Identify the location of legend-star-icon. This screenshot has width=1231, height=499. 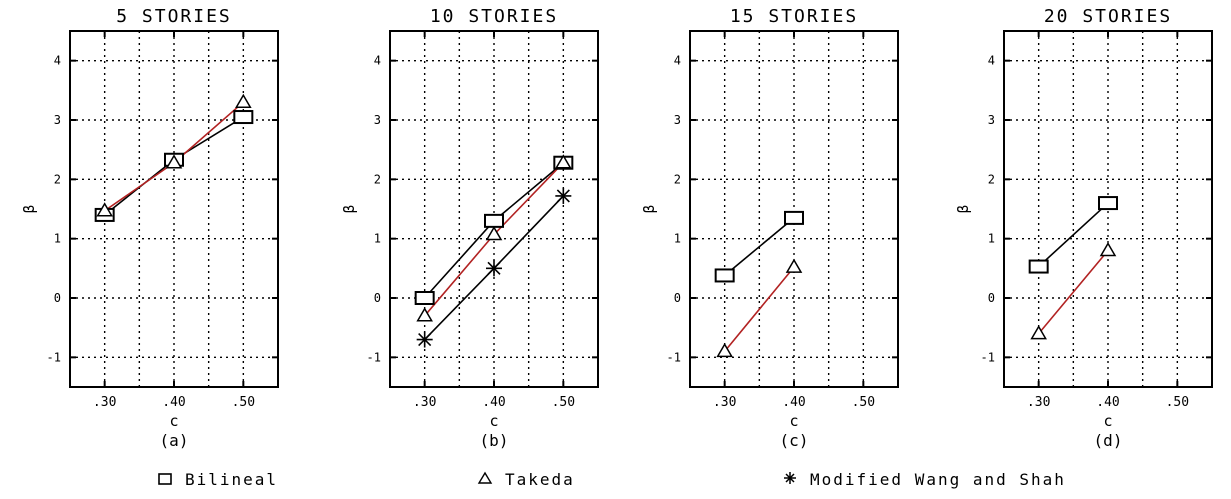
(790, 478).